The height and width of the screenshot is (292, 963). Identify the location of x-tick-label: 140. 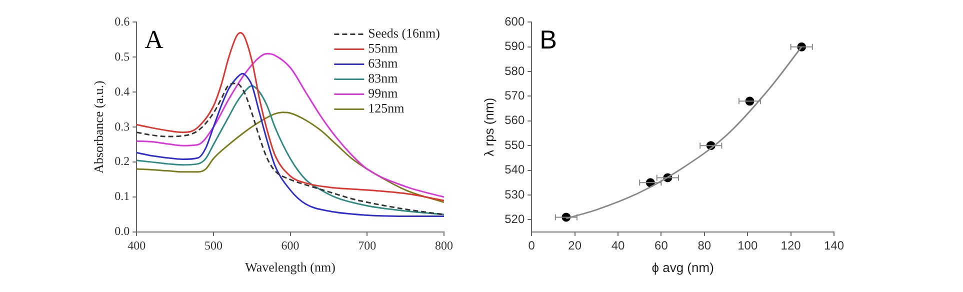
(834, 245).